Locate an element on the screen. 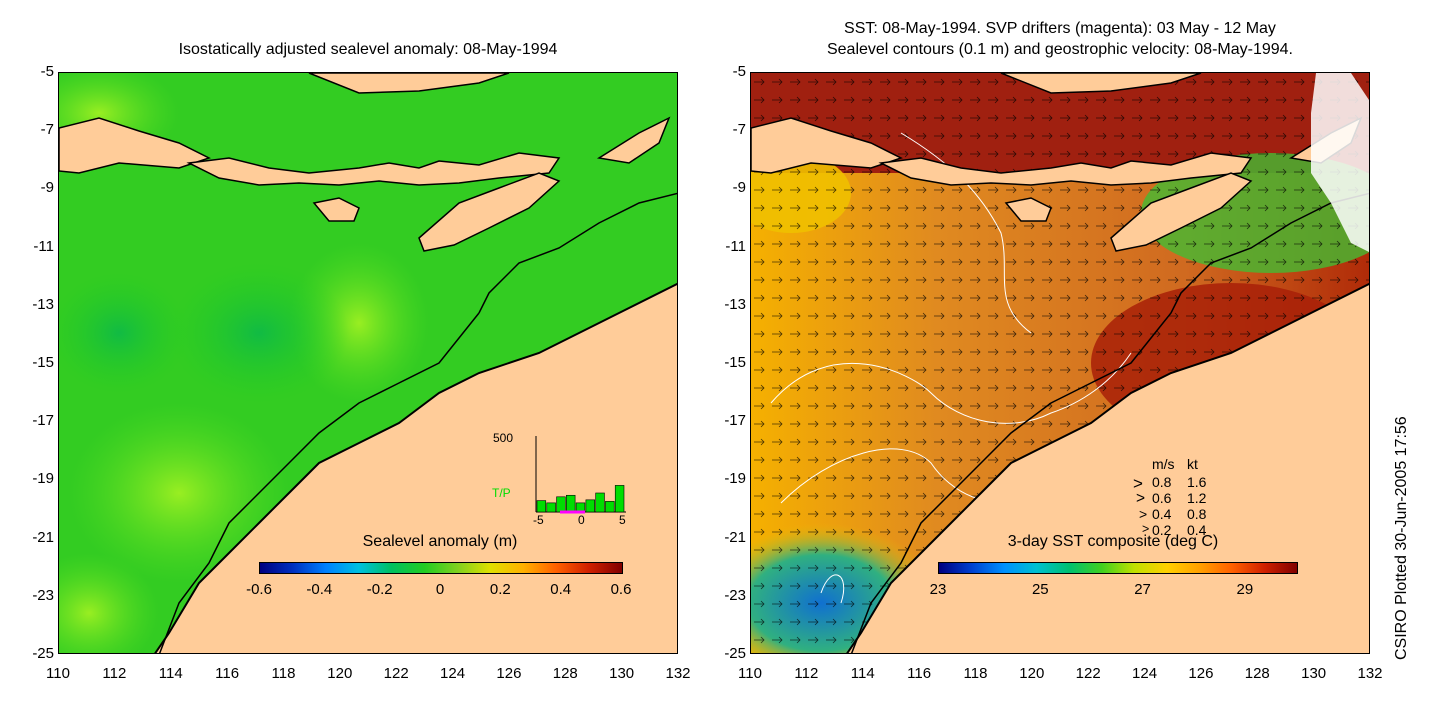  left-colorbar-tick: 0 is located at coordinates (440, 589).